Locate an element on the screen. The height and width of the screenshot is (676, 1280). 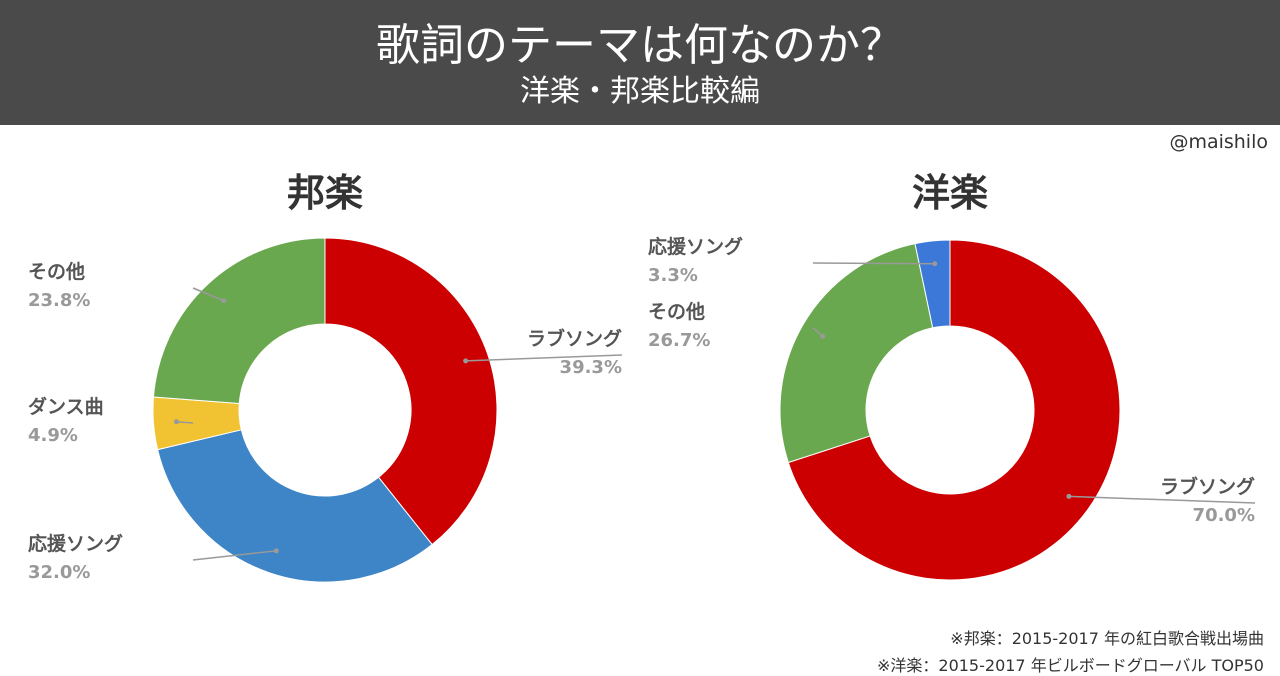
slice-value-label: 3.3% is located at coordinates (673, 275).